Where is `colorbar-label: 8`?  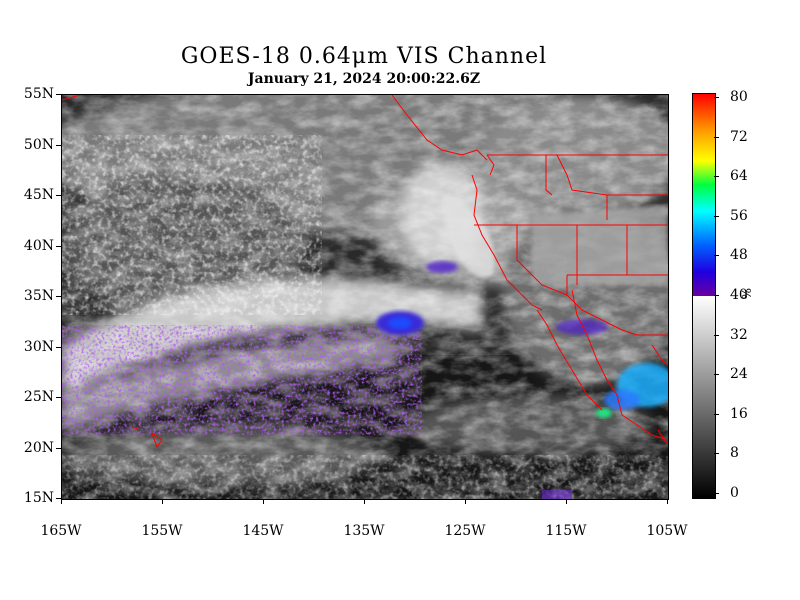 colorbar-label: 8 is located at coordinates (734, 453).